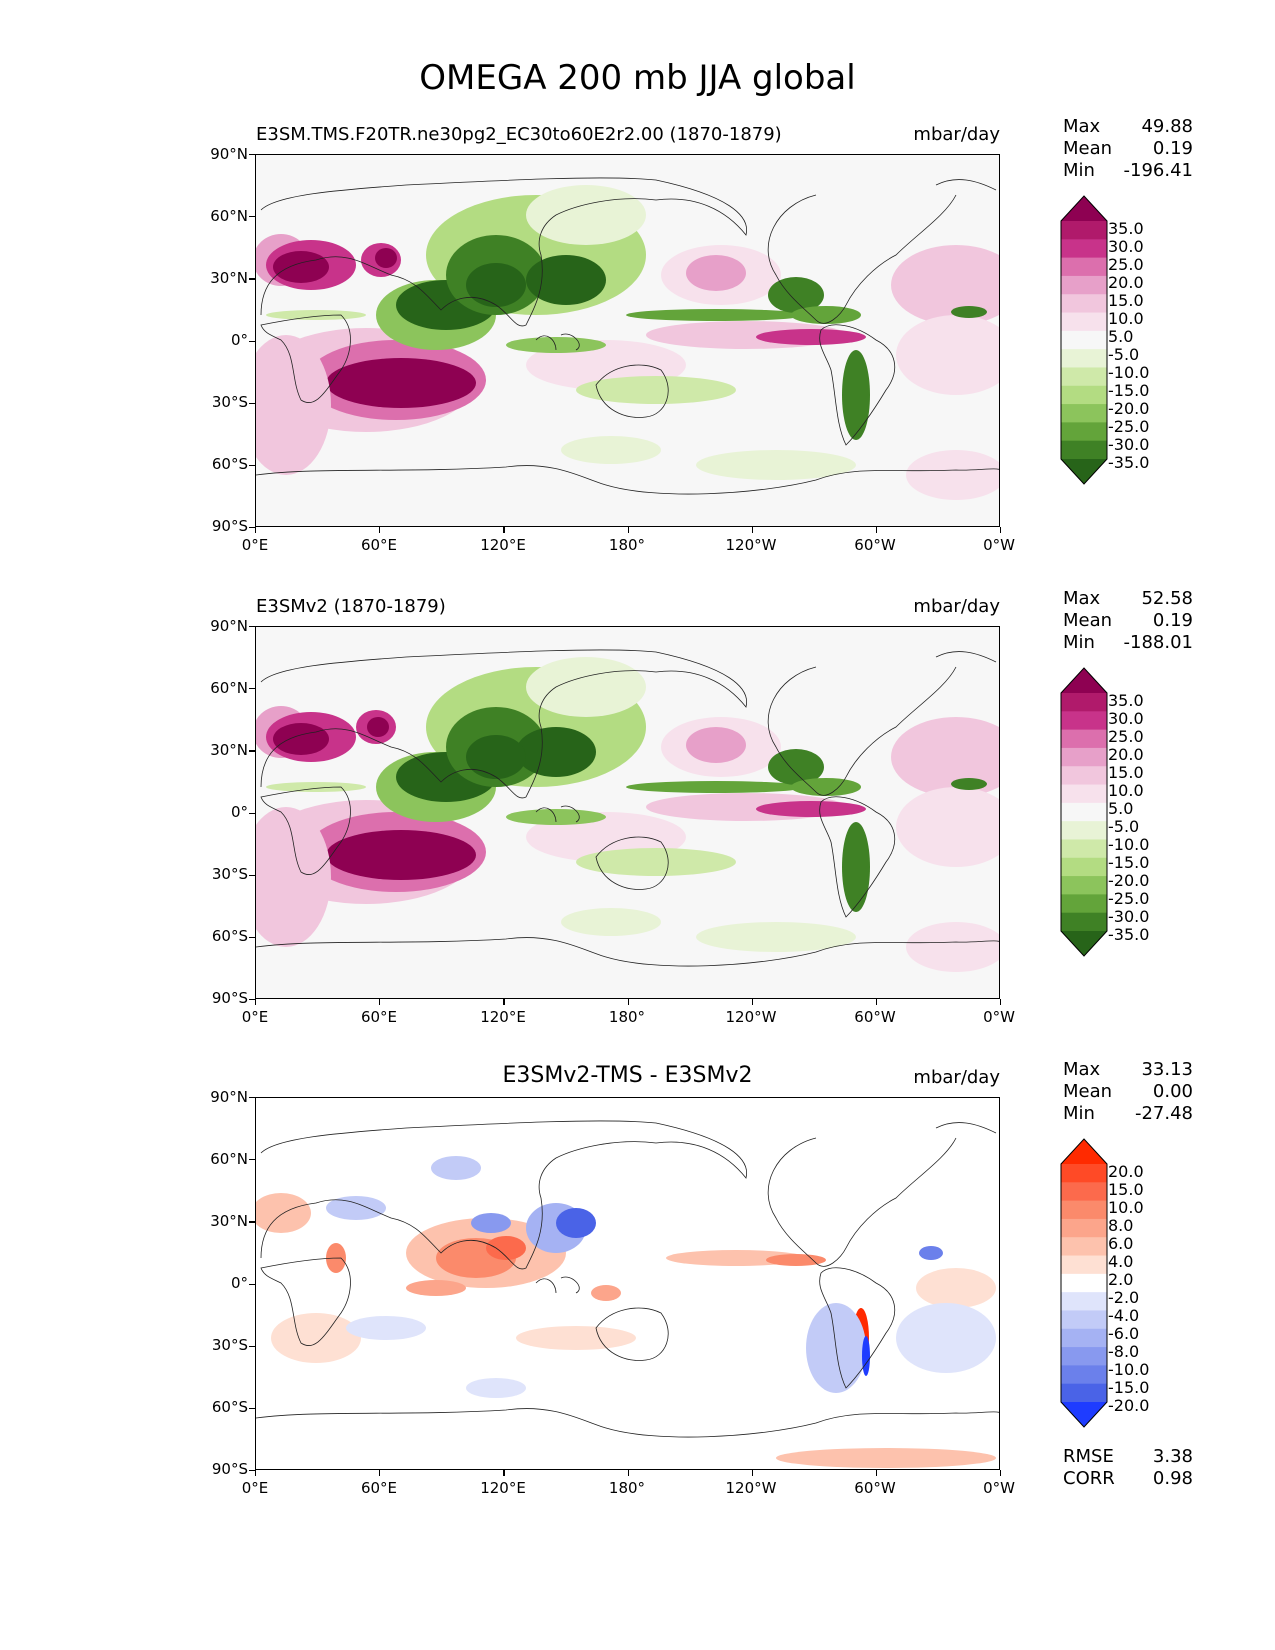 The height and width of the screenshot is (1650, 1275). Describe the element at coordinates (1128, 642) in the screenshot. I see `stat-min: Min -188.01` at that location.